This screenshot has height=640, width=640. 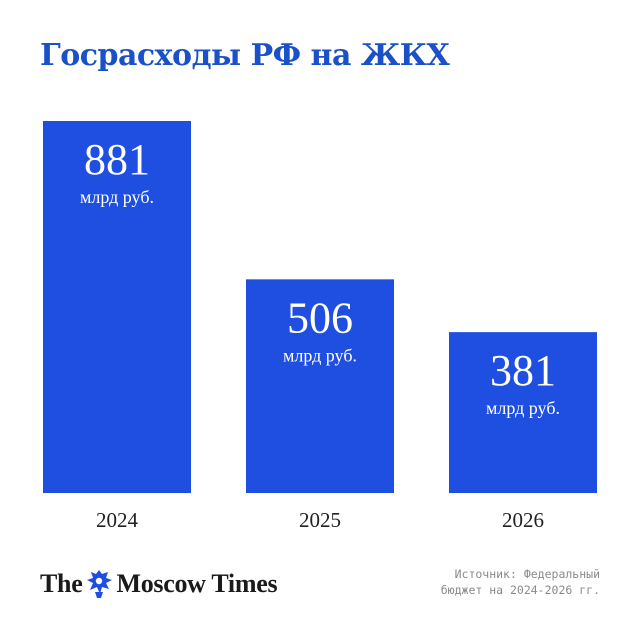 I want to click on value-label-2024: 881, so click(x=117, y=159).